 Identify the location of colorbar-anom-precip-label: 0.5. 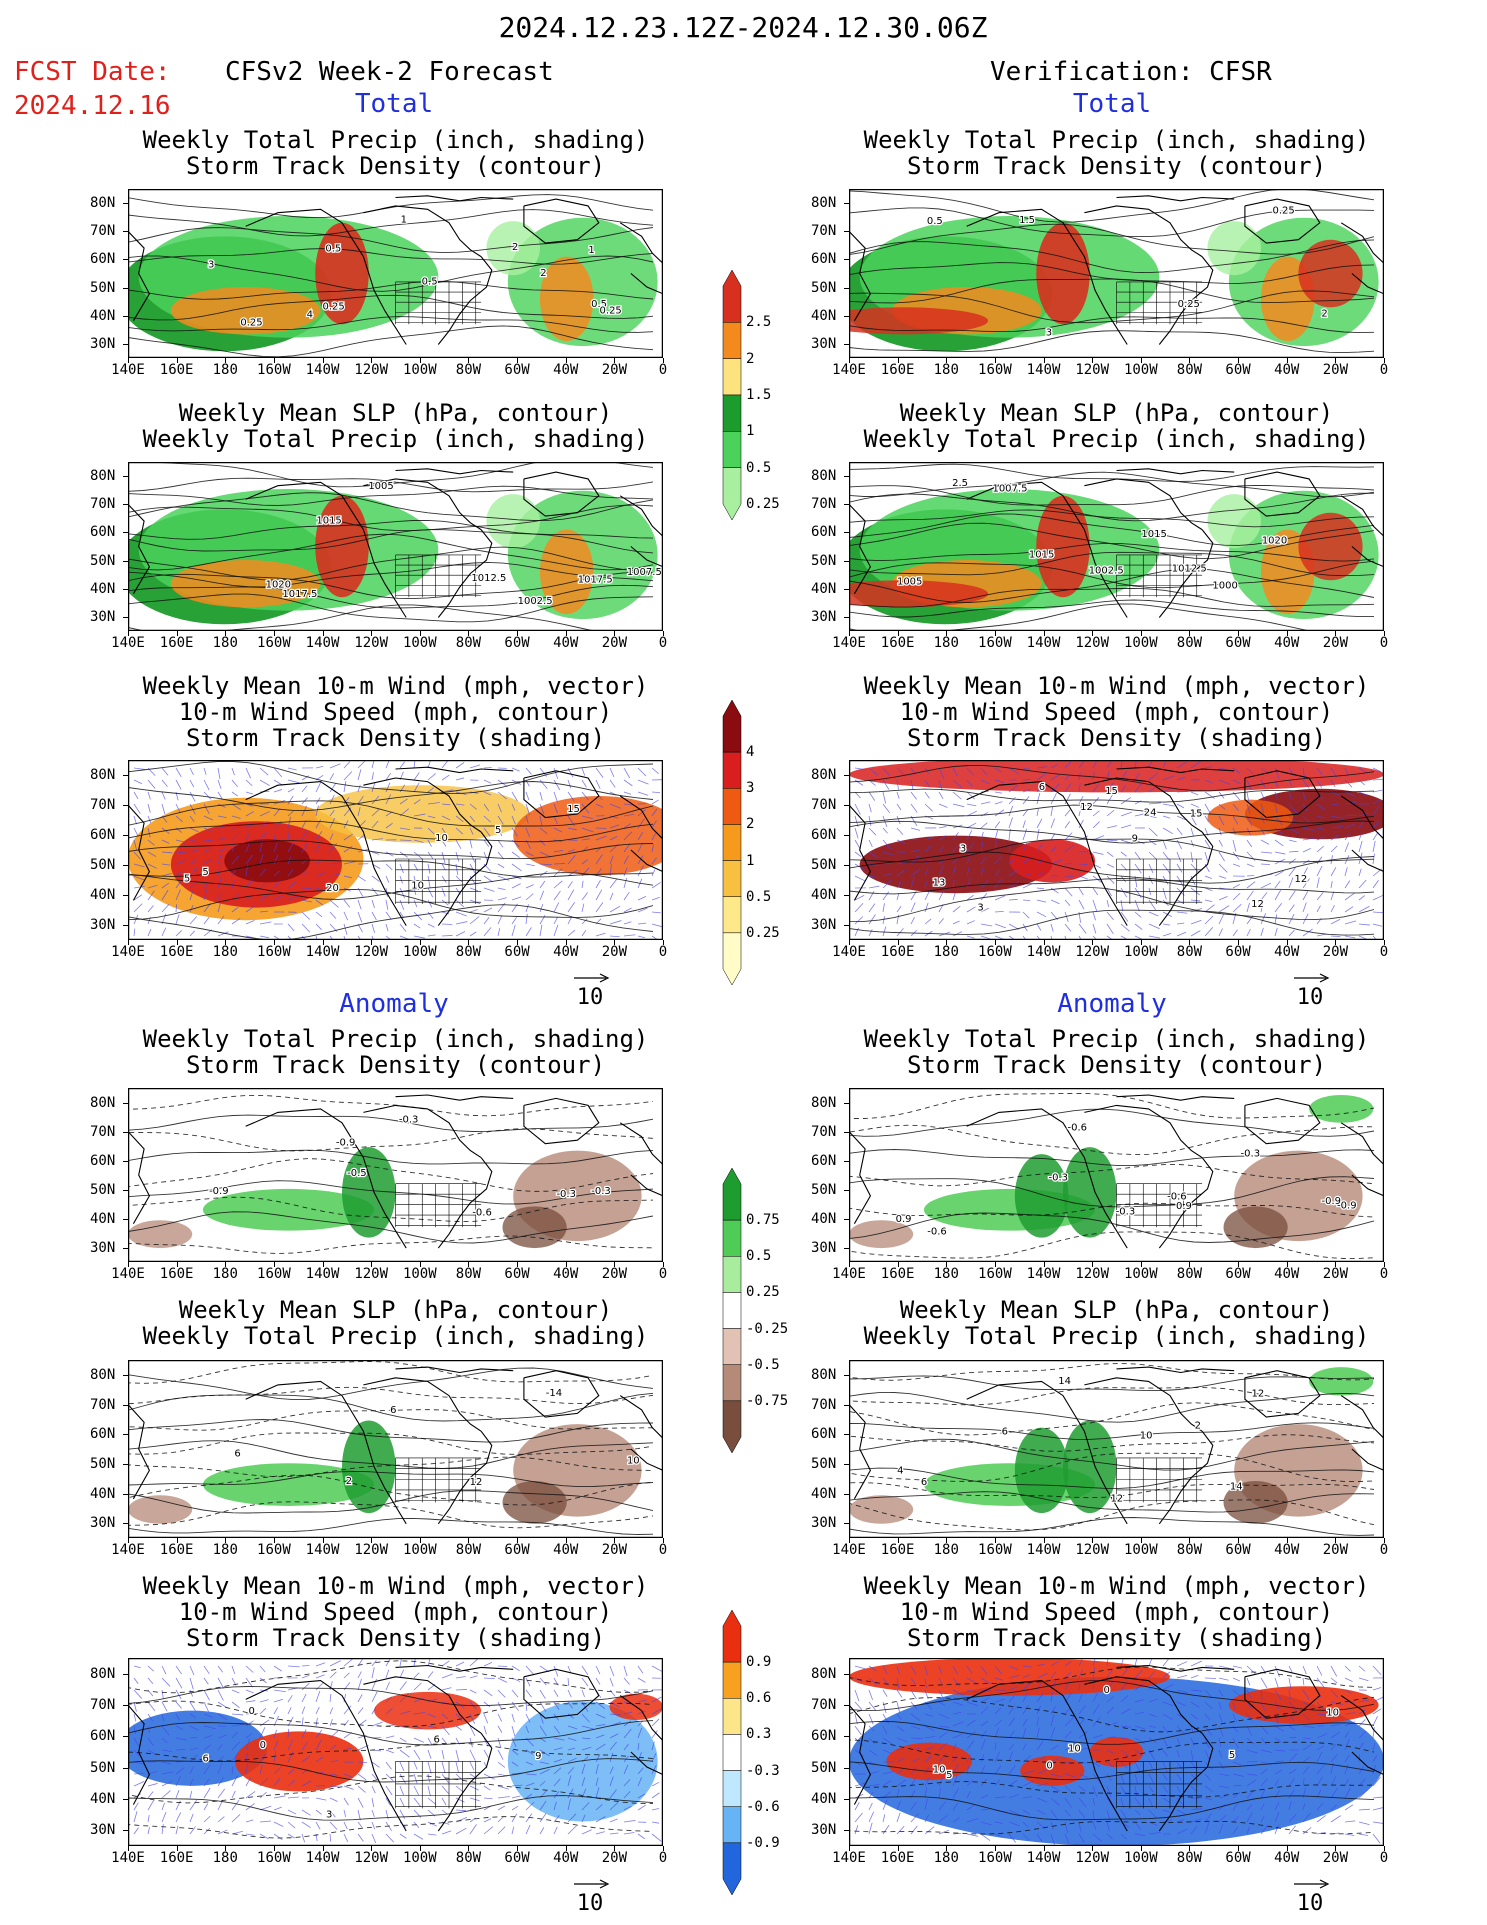
(759, 1256).